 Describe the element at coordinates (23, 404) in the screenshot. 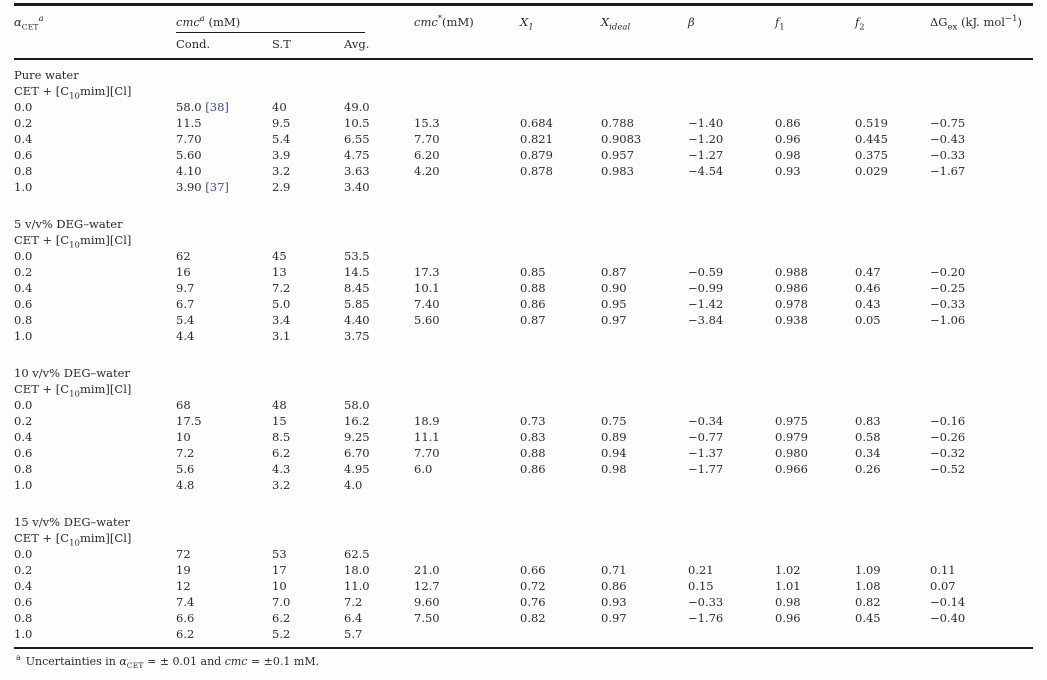

I see `cell-alpha: 0.0` at that location.